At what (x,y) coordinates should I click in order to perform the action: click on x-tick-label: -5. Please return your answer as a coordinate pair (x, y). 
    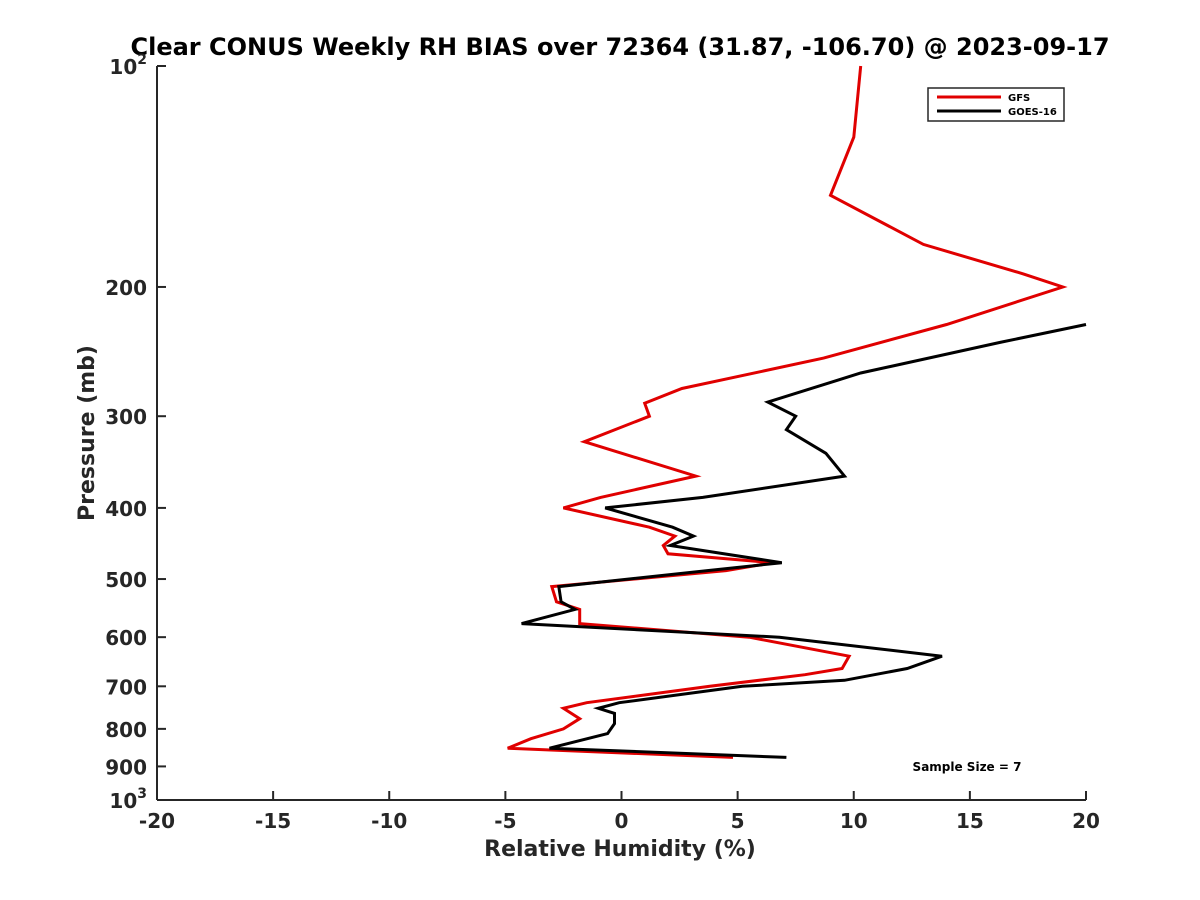
    Looking at the image, I should click on (505, 821).